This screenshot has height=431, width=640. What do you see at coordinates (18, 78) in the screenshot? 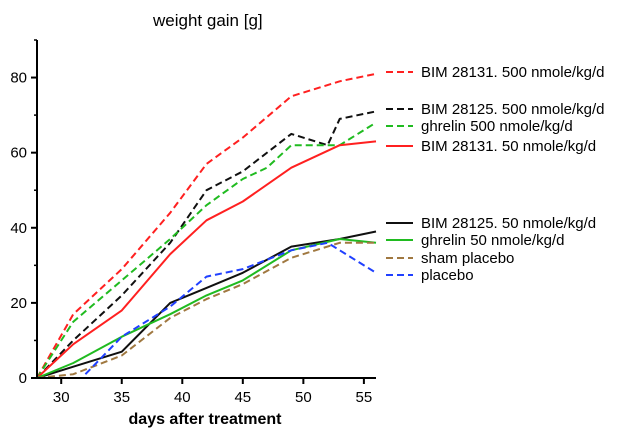
I see `y-tick-label: 80` at bounding box center [18, 78].